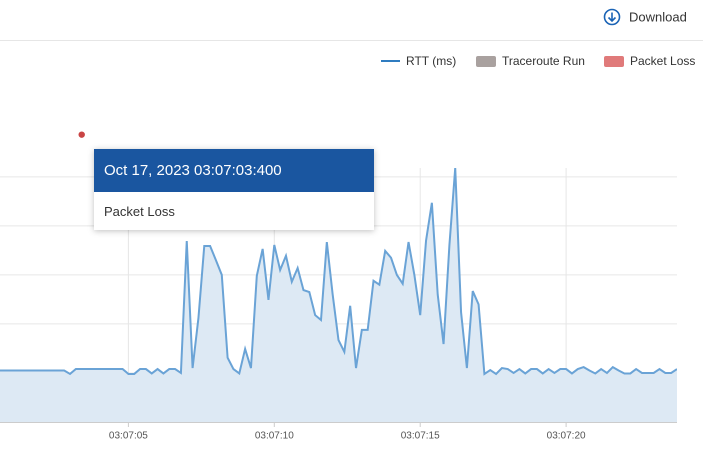 This screenshot has width=703, height=450. What do you see at coordinates (139, 211) in the screenshot?
I see `tooltip-text: Packet Loss` at bounding box center [139, 211].